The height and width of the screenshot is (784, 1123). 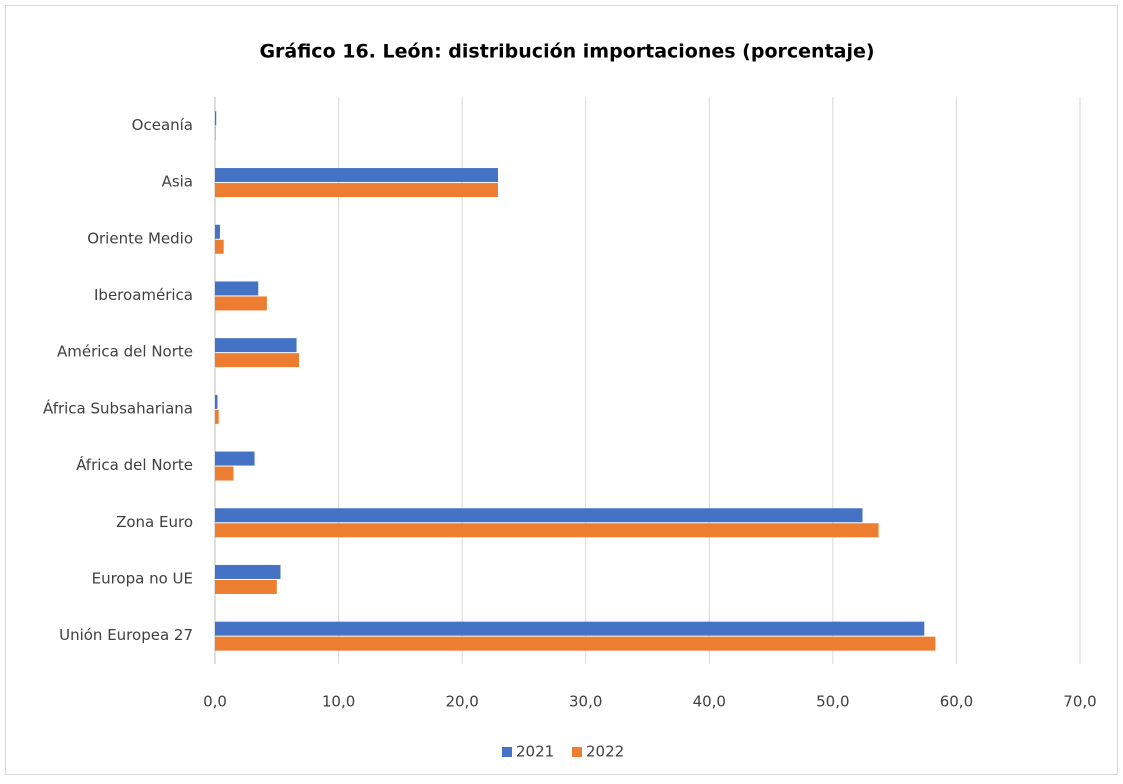 I want to click on x-tick-label: 0,0, so click(x=215, y=702).